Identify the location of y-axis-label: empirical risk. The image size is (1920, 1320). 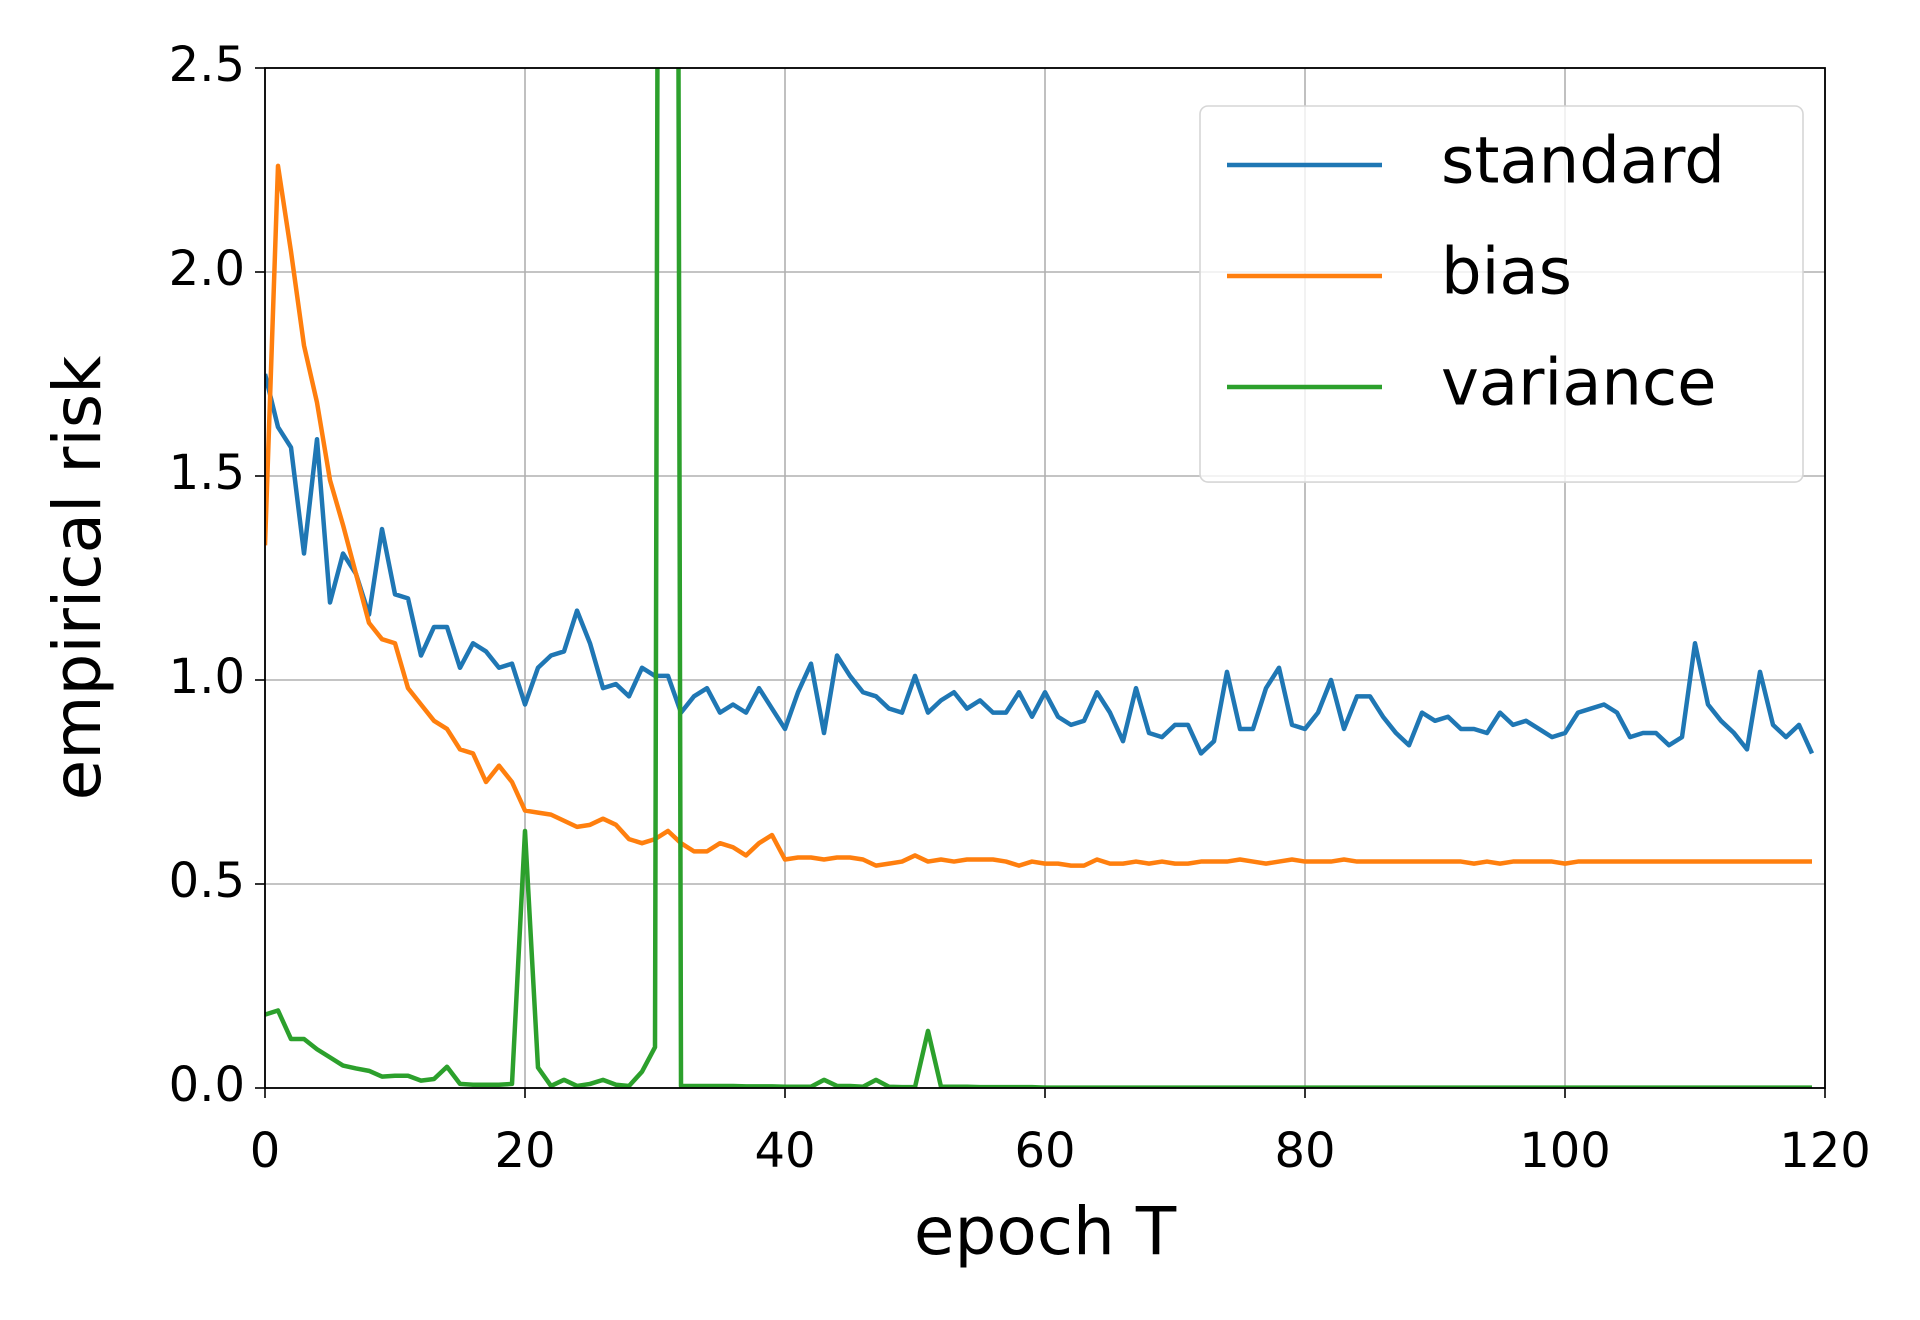
(77, 578).